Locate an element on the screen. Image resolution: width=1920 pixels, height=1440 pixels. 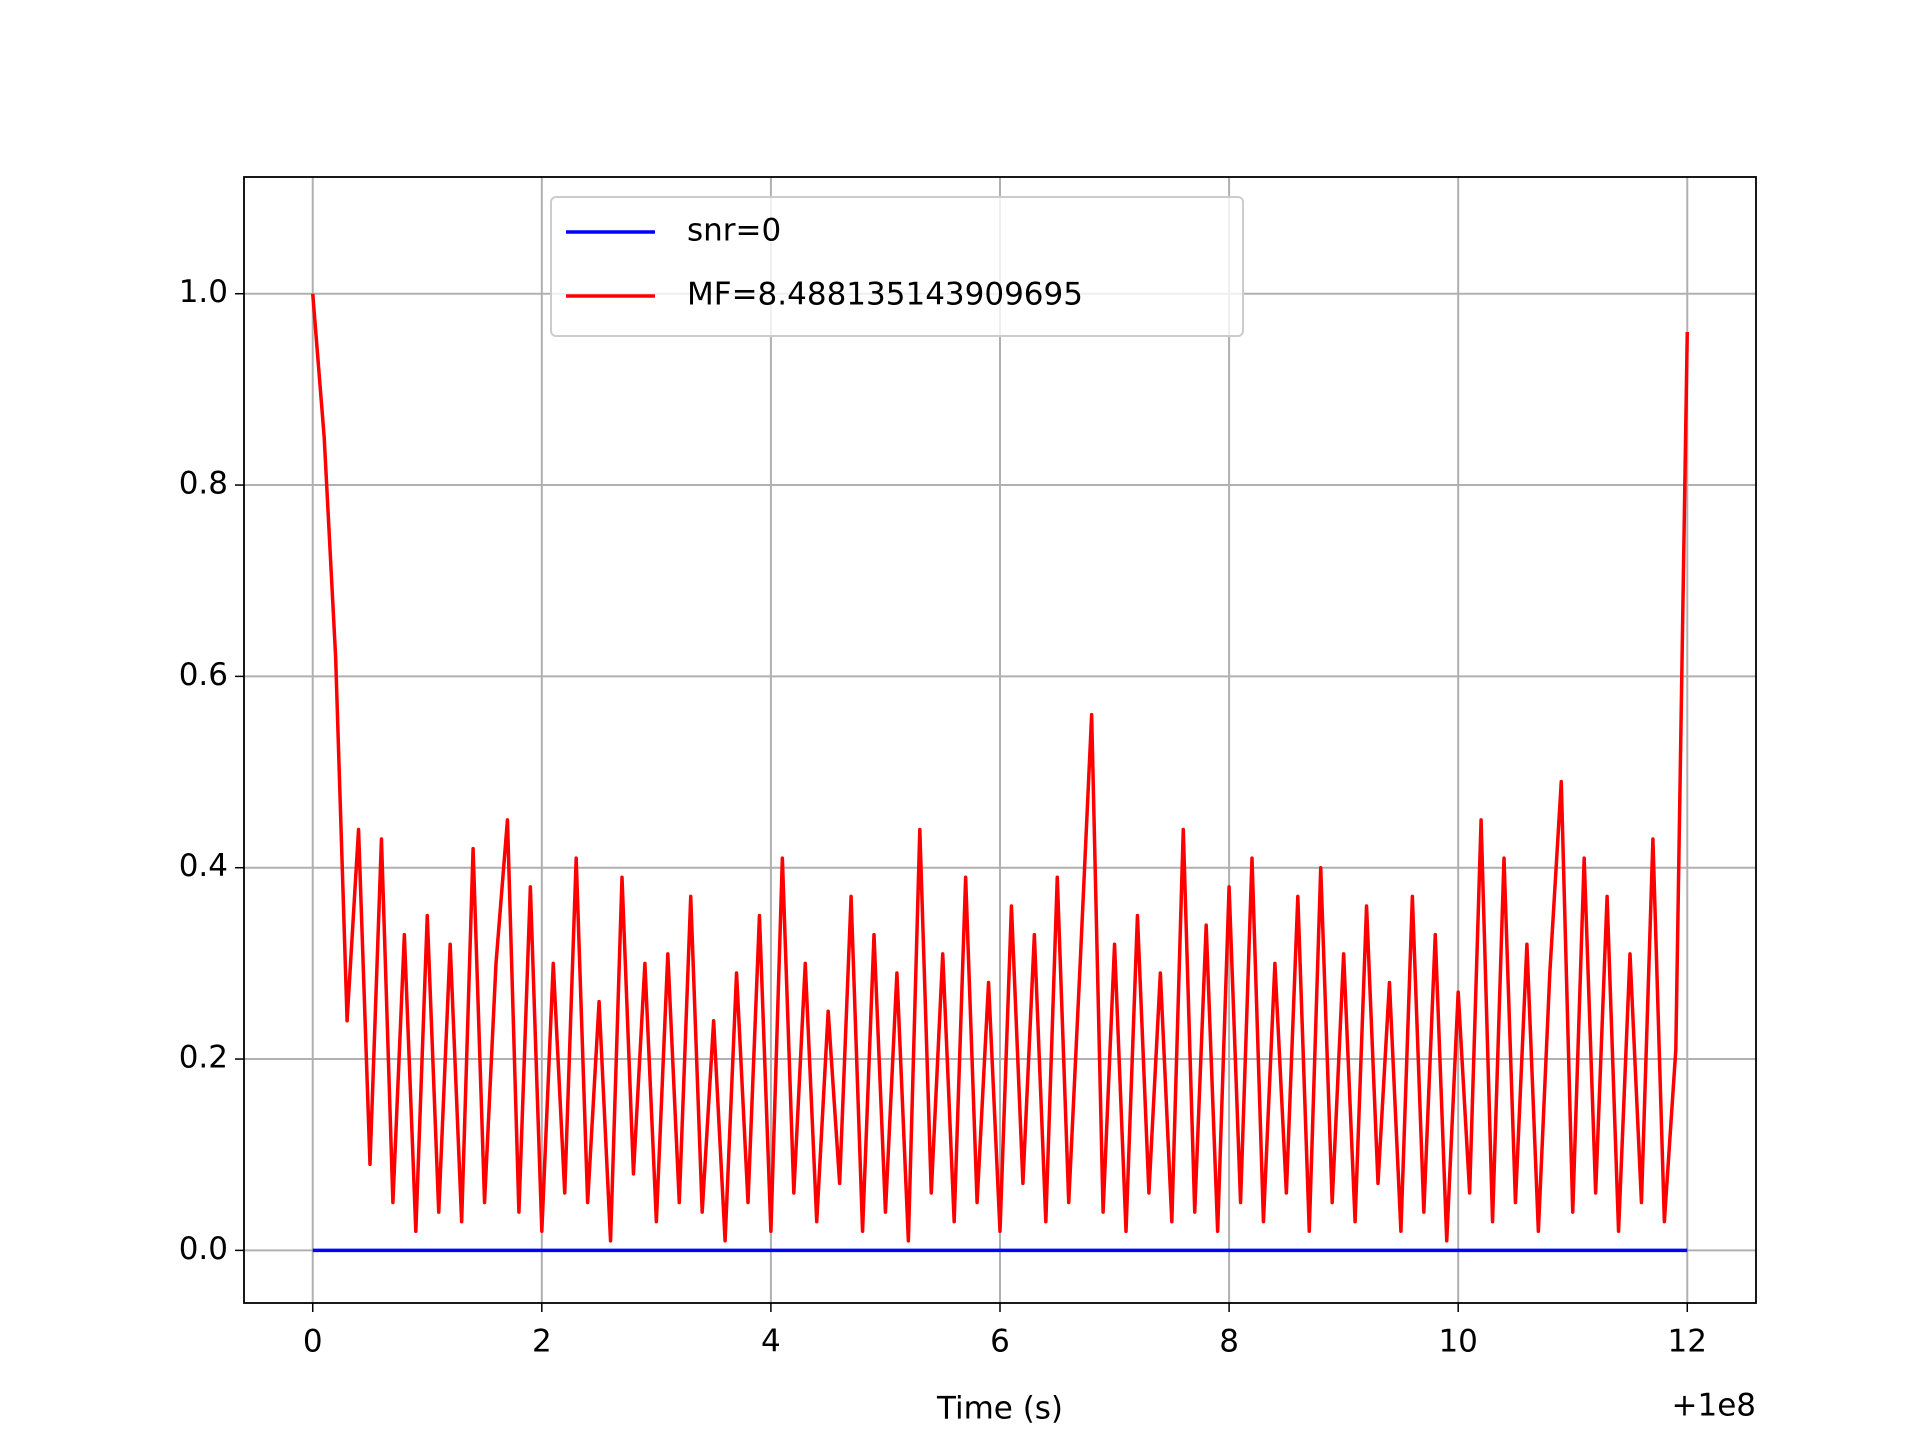
legend-box is located at coordinates (897, 266).